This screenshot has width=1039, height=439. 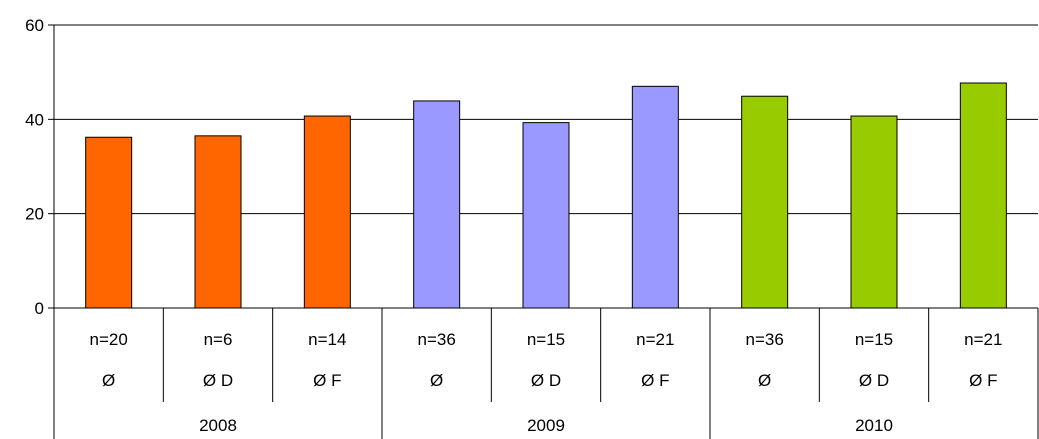 I want to click on sample-size-label: n=14, so click(x=327, y=339).